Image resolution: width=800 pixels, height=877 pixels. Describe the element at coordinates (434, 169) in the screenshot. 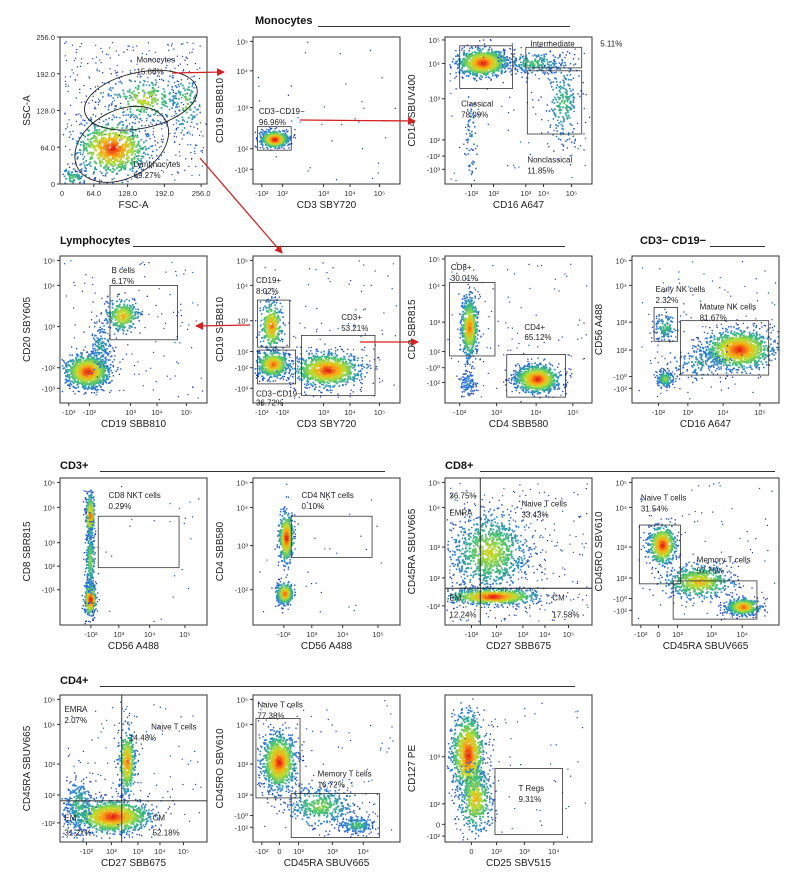

I see `y-tick-label: -10³` at that location.